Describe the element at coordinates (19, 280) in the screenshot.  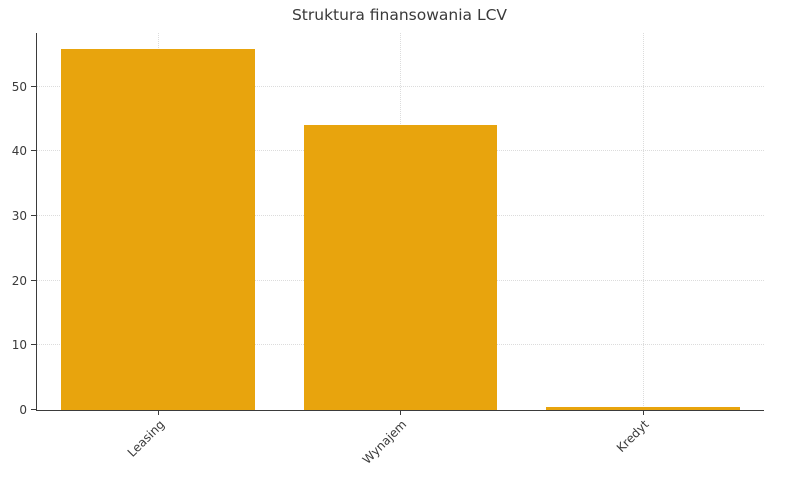
I see `y-tick-label-20: 20` at that location.